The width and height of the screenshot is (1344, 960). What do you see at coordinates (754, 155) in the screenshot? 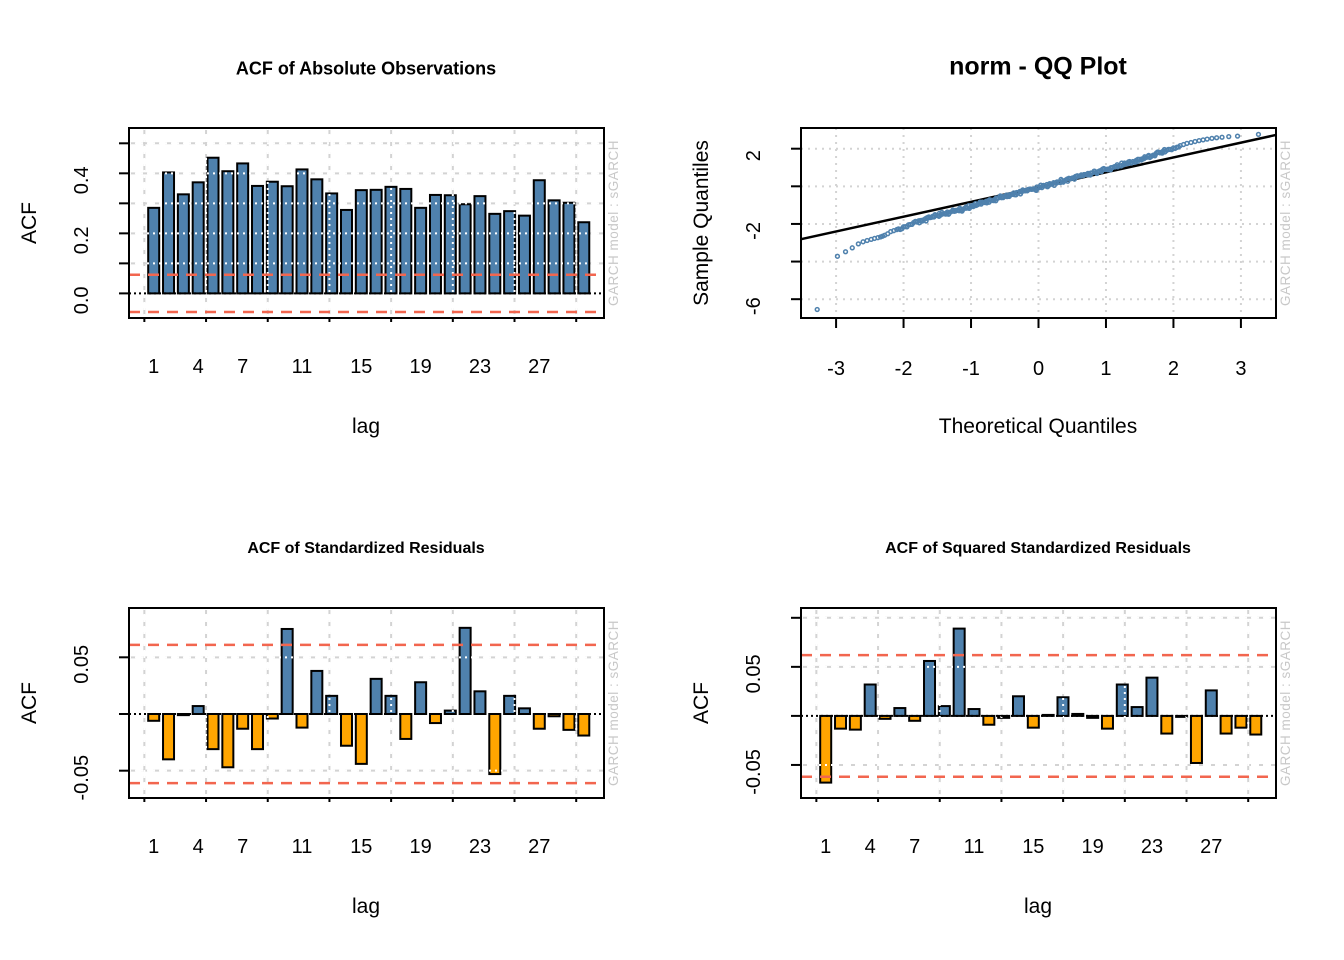
I see `y-axis-tick-label: 2` at bounding box center [754, 155].